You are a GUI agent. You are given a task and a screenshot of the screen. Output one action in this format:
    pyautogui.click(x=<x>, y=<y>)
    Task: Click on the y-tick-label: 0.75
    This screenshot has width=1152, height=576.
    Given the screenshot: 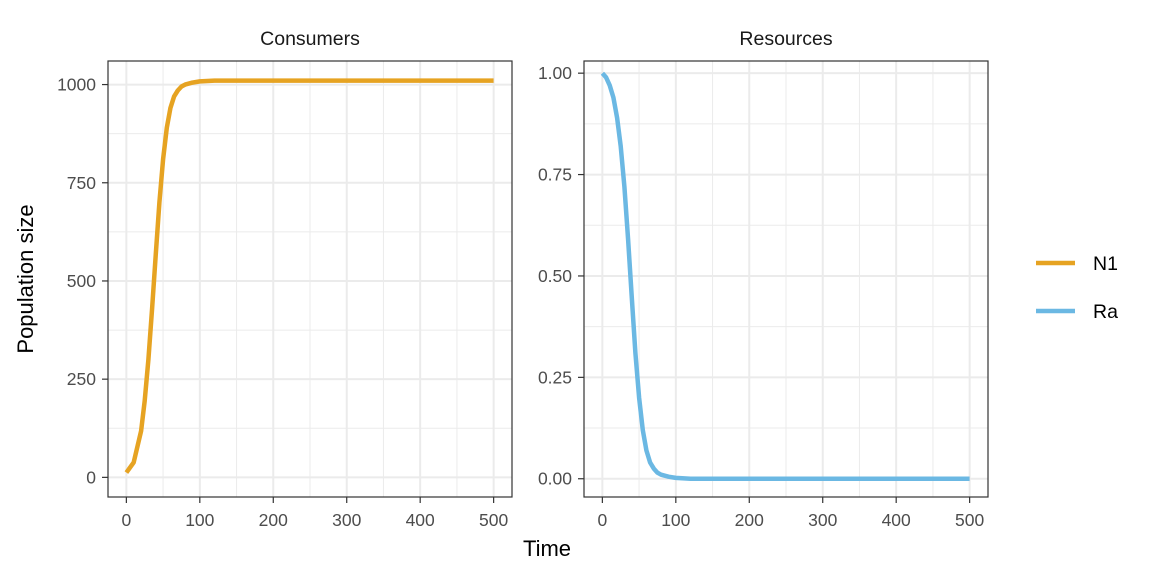 What is the action you would take?
    pyautogui.click(x=555, y=175)
    